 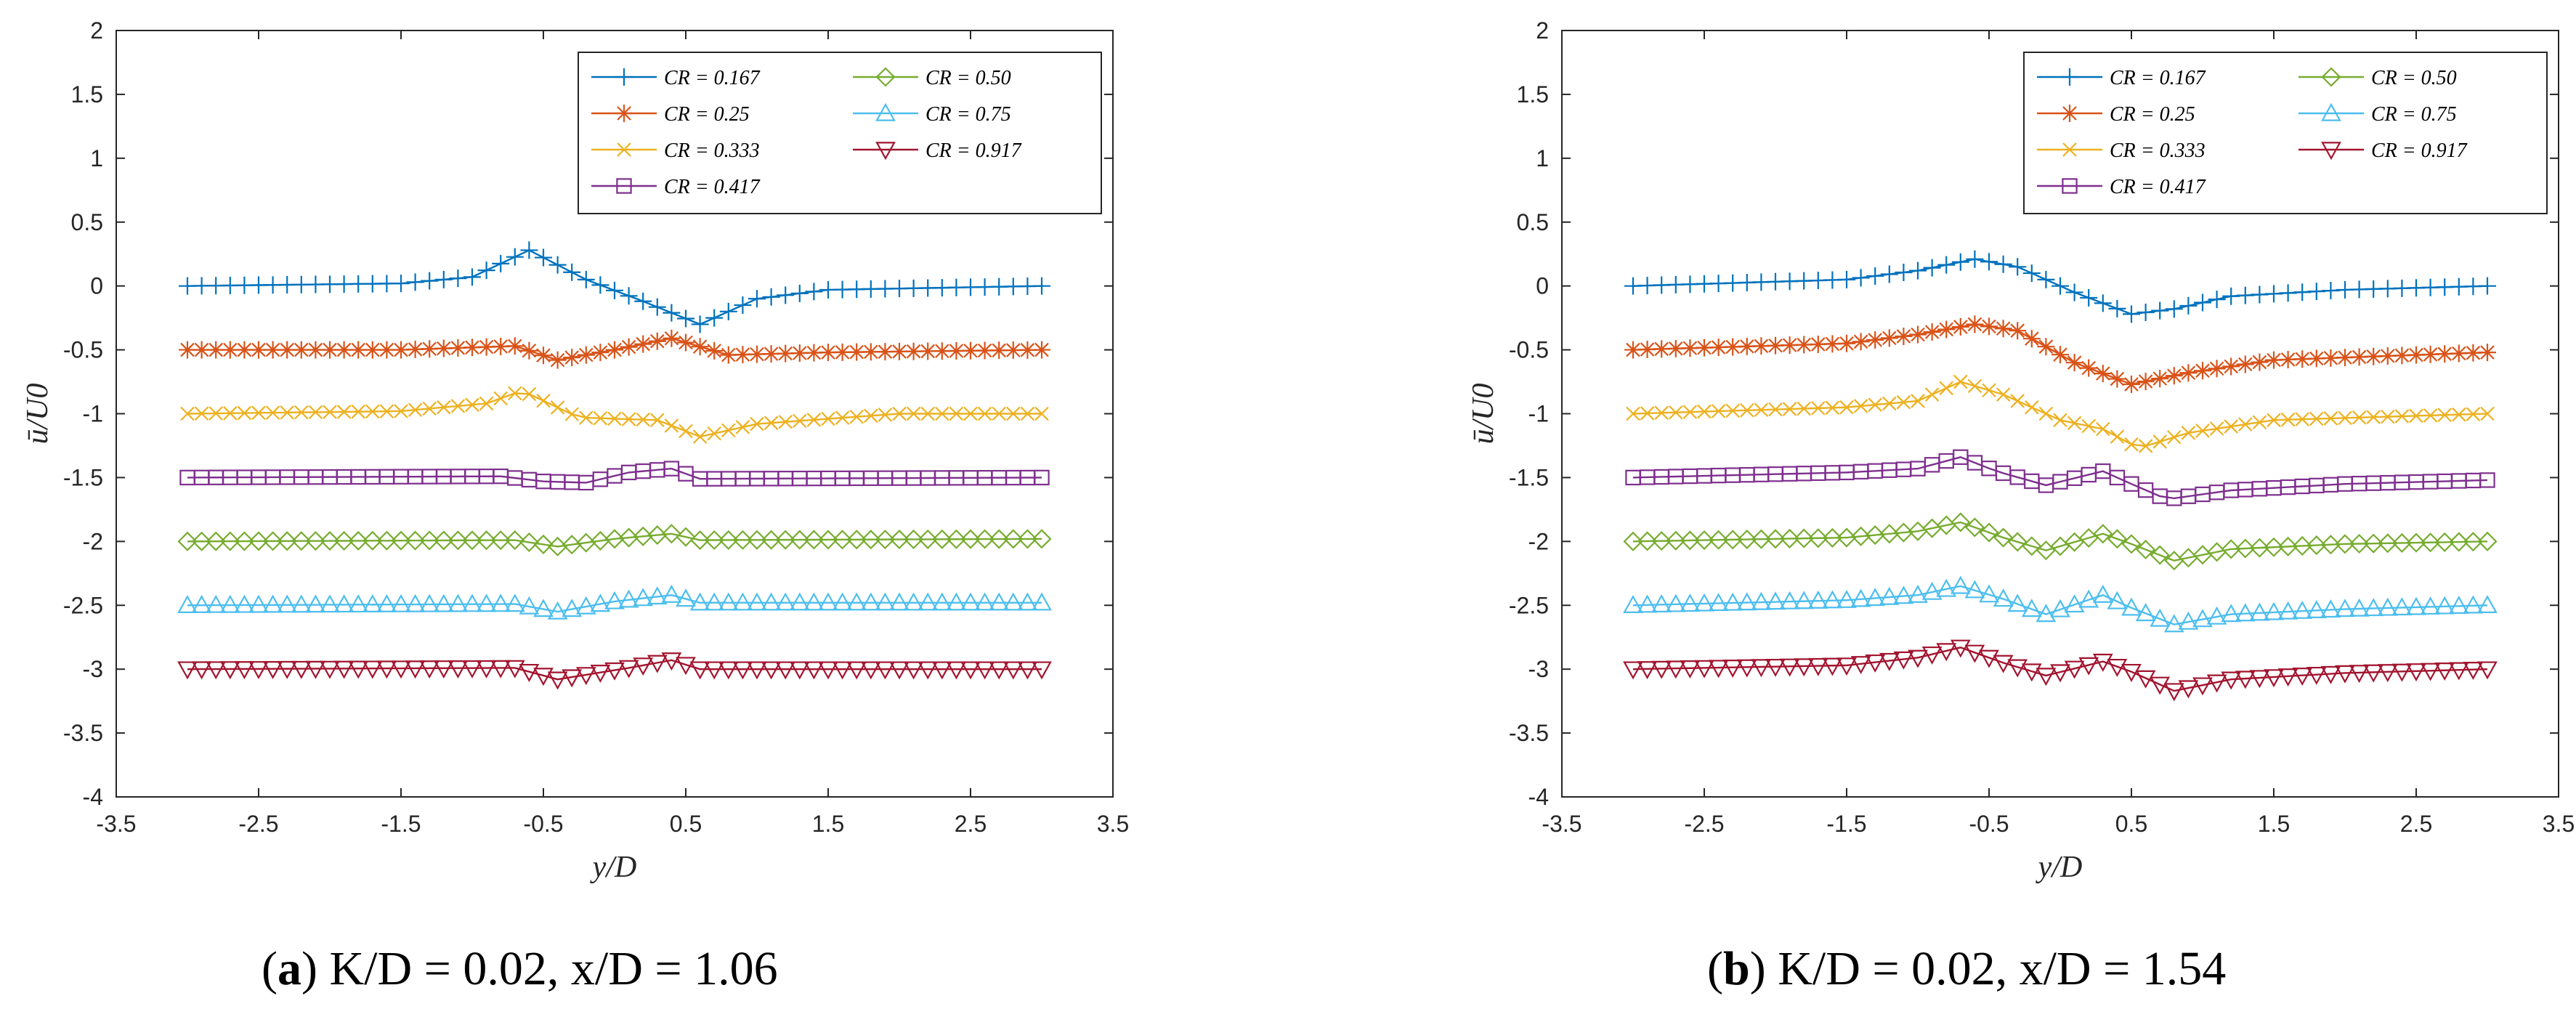 What do you see at coordinates (840, 133) in the screenshot?
I see `legend-box` at bounding box center [840, 133].